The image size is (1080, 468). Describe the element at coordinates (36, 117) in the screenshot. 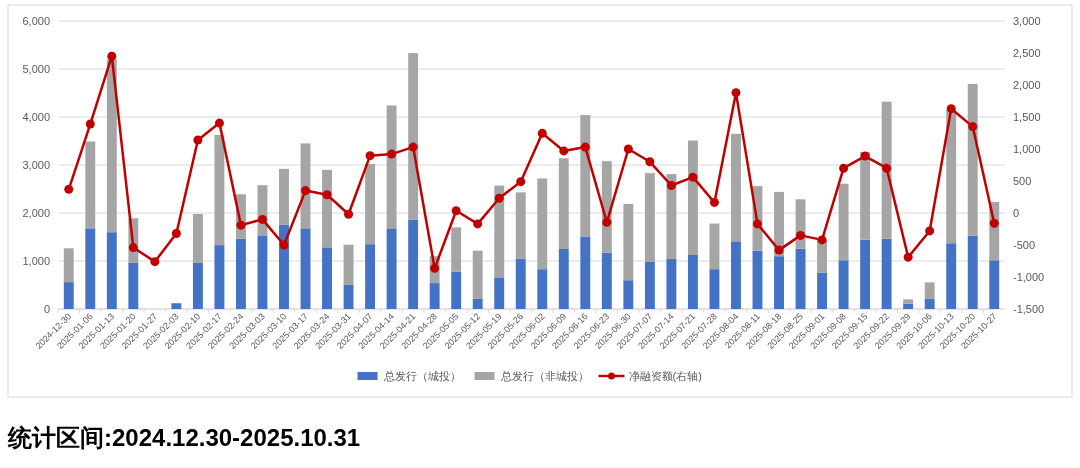

I see `y-tick-label: 4,000` at that location.